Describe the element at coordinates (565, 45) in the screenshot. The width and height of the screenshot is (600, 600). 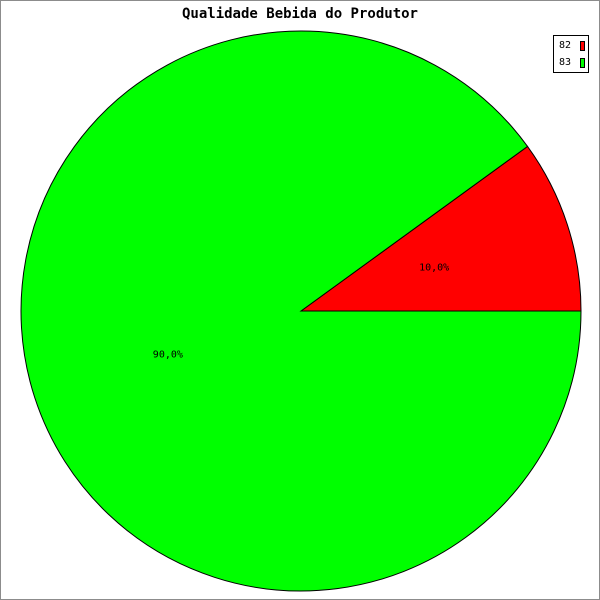
I see `legend-label-82: 82` at that location.